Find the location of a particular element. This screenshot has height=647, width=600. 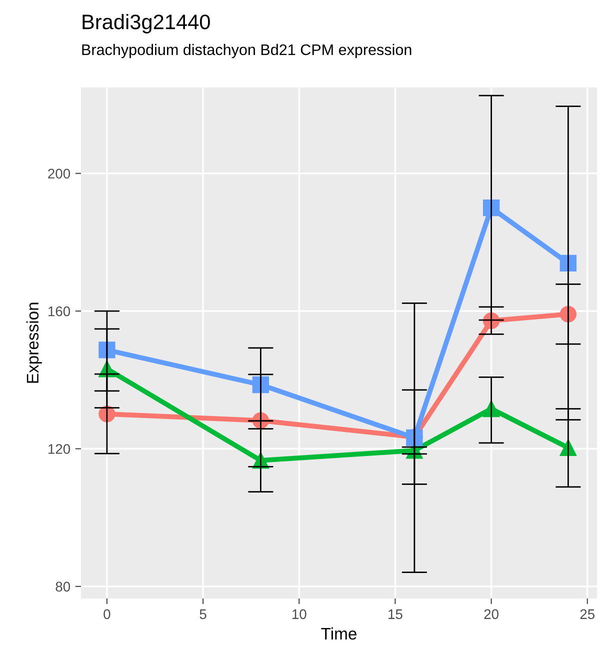

y-tick-label: 80 is located at coordinates (63, 587).